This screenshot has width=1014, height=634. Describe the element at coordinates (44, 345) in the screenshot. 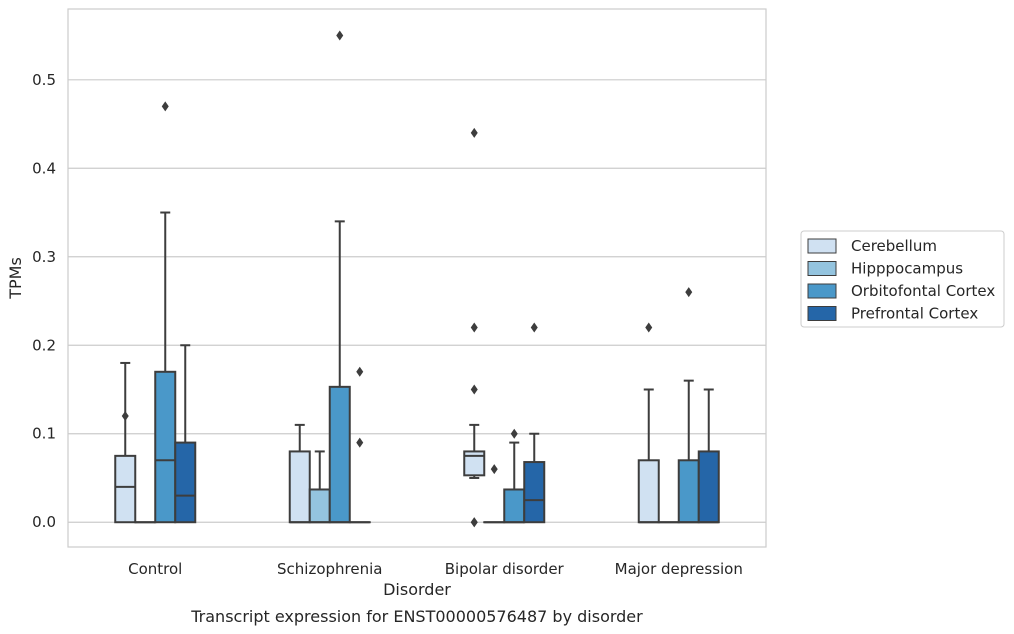

I see `y-tick-label: 0.2` at that location.